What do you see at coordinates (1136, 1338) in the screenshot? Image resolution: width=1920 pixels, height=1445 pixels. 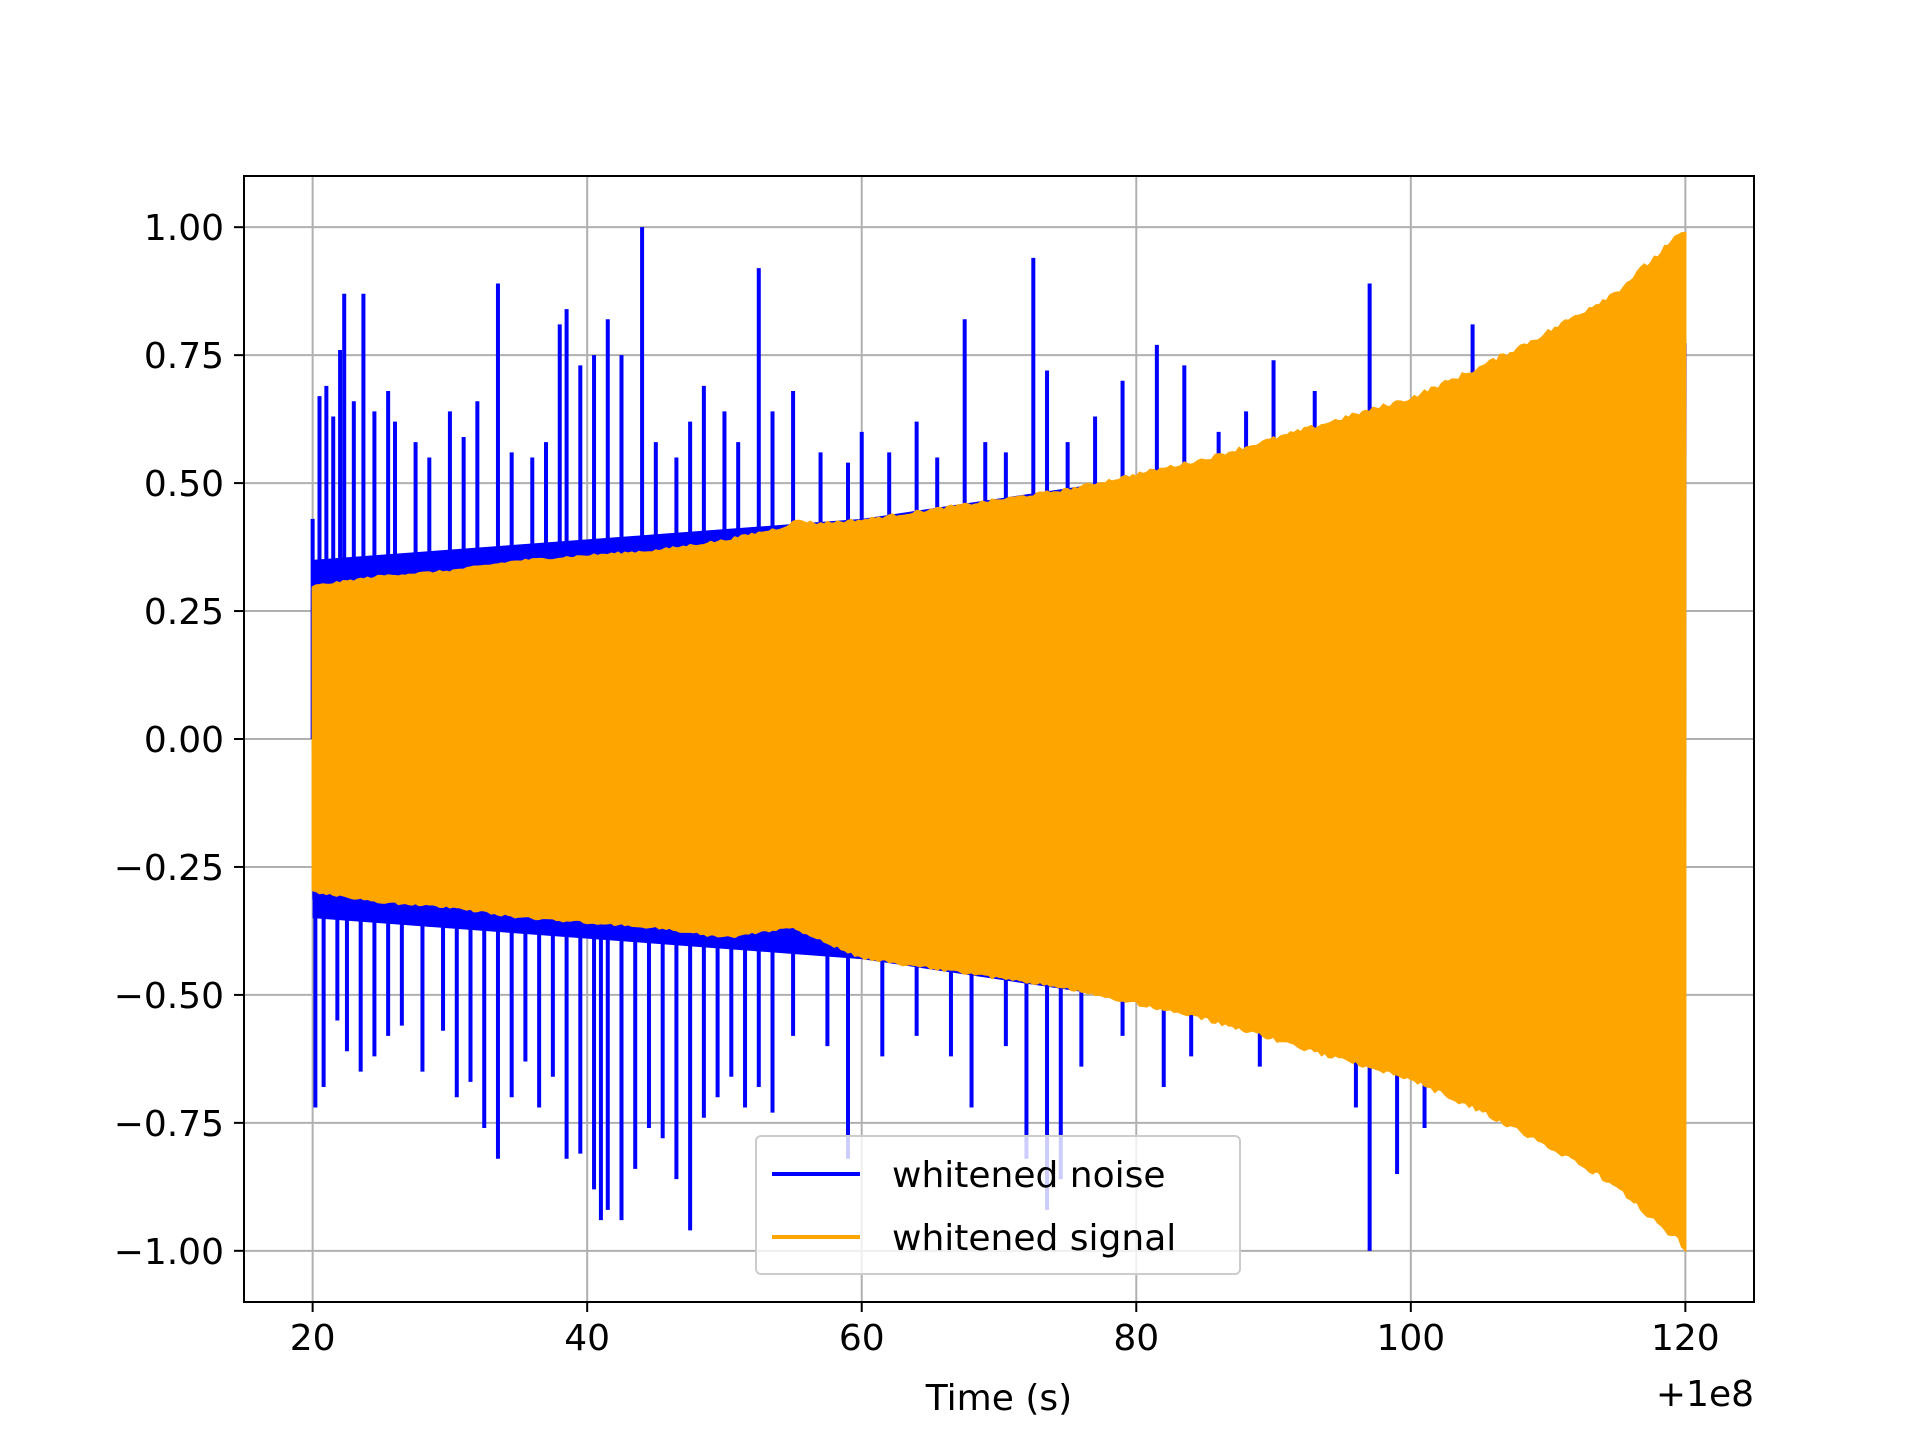 I see `x-tick-label: 80` at bounding box center [1136, 1338].